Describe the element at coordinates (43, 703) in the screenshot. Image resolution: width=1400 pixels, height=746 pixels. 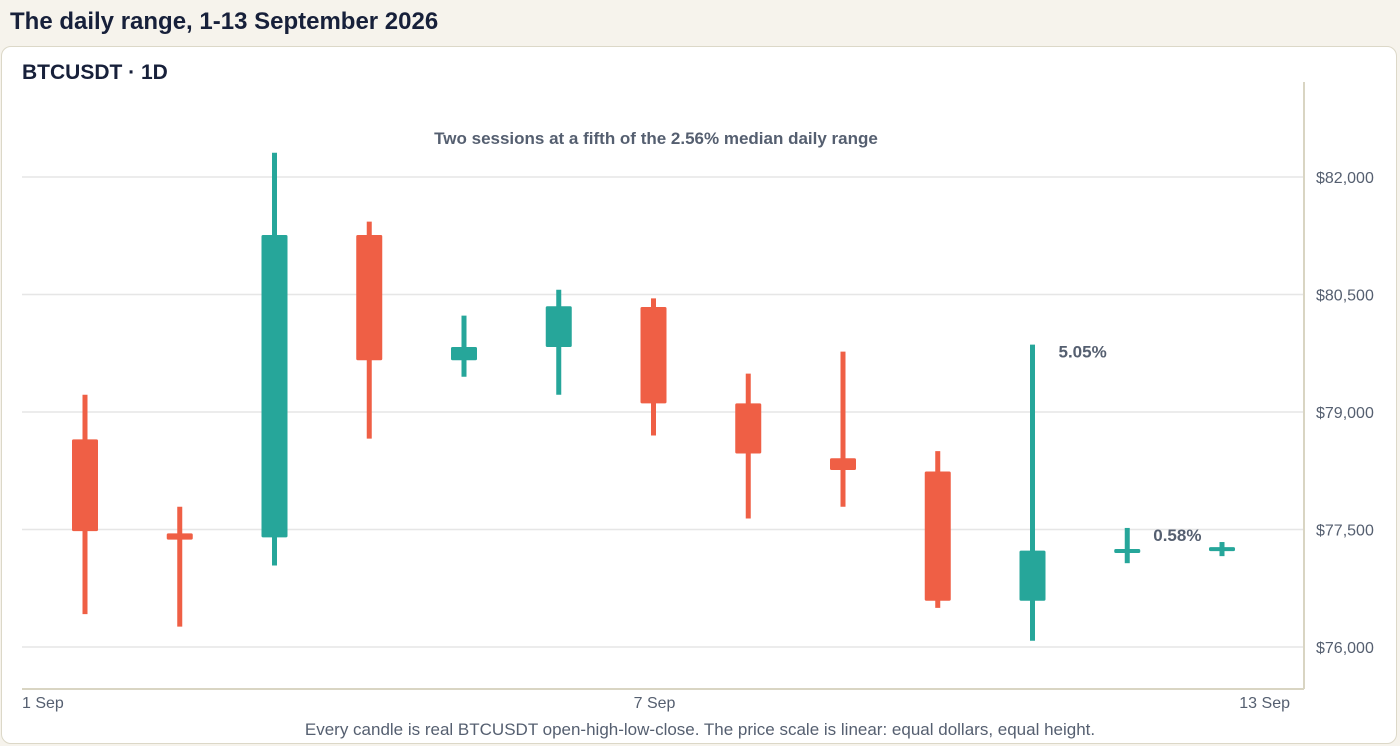
I see `x-tick-label: 1 Sep` at that location.